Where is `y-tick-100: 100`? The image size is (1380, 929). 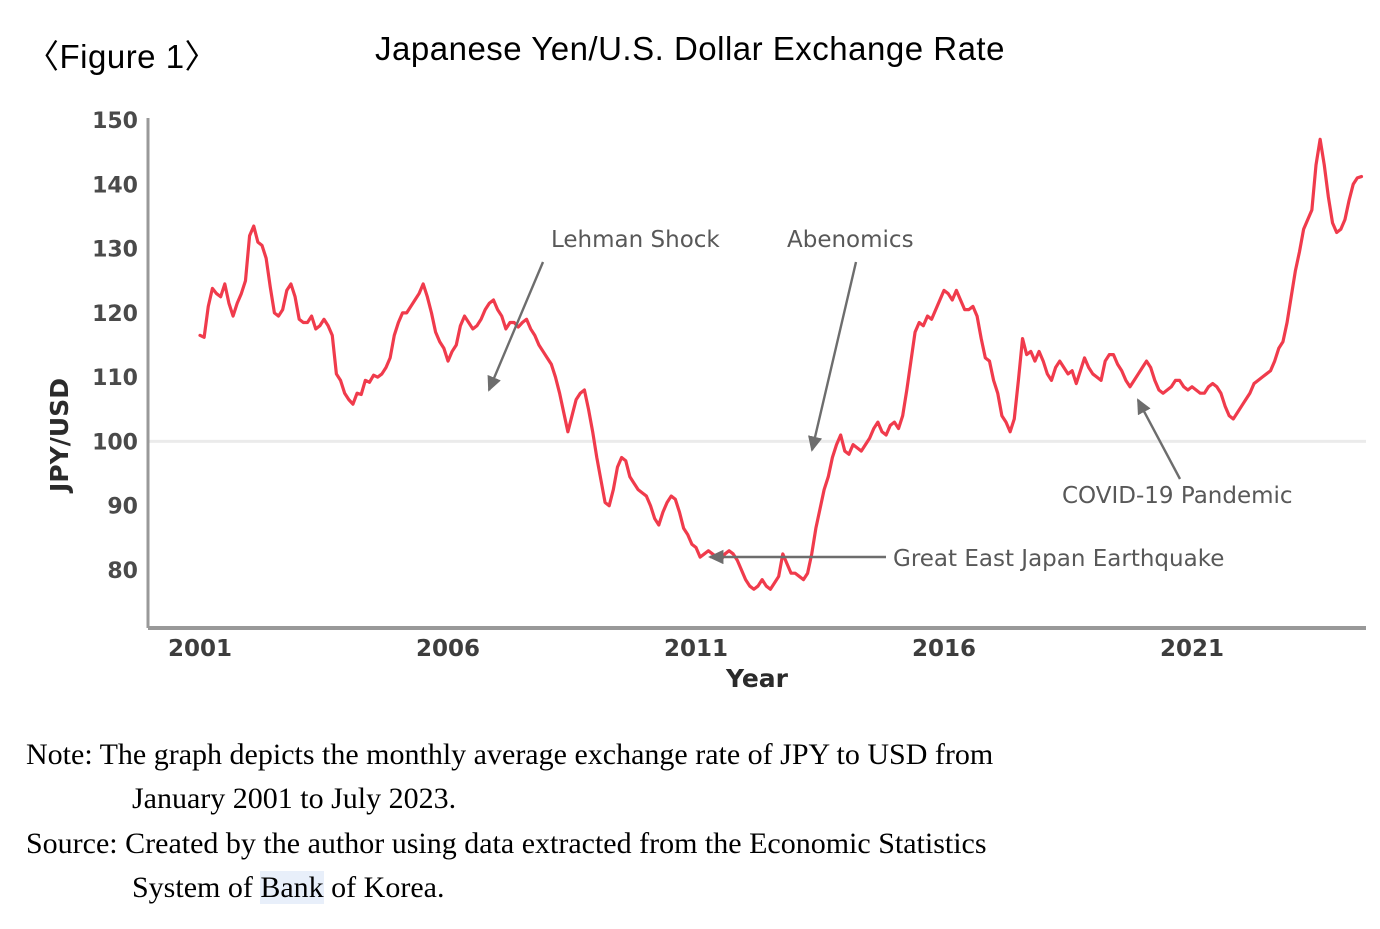 y-tick-100: 100 is located at coordinates (115, 442).